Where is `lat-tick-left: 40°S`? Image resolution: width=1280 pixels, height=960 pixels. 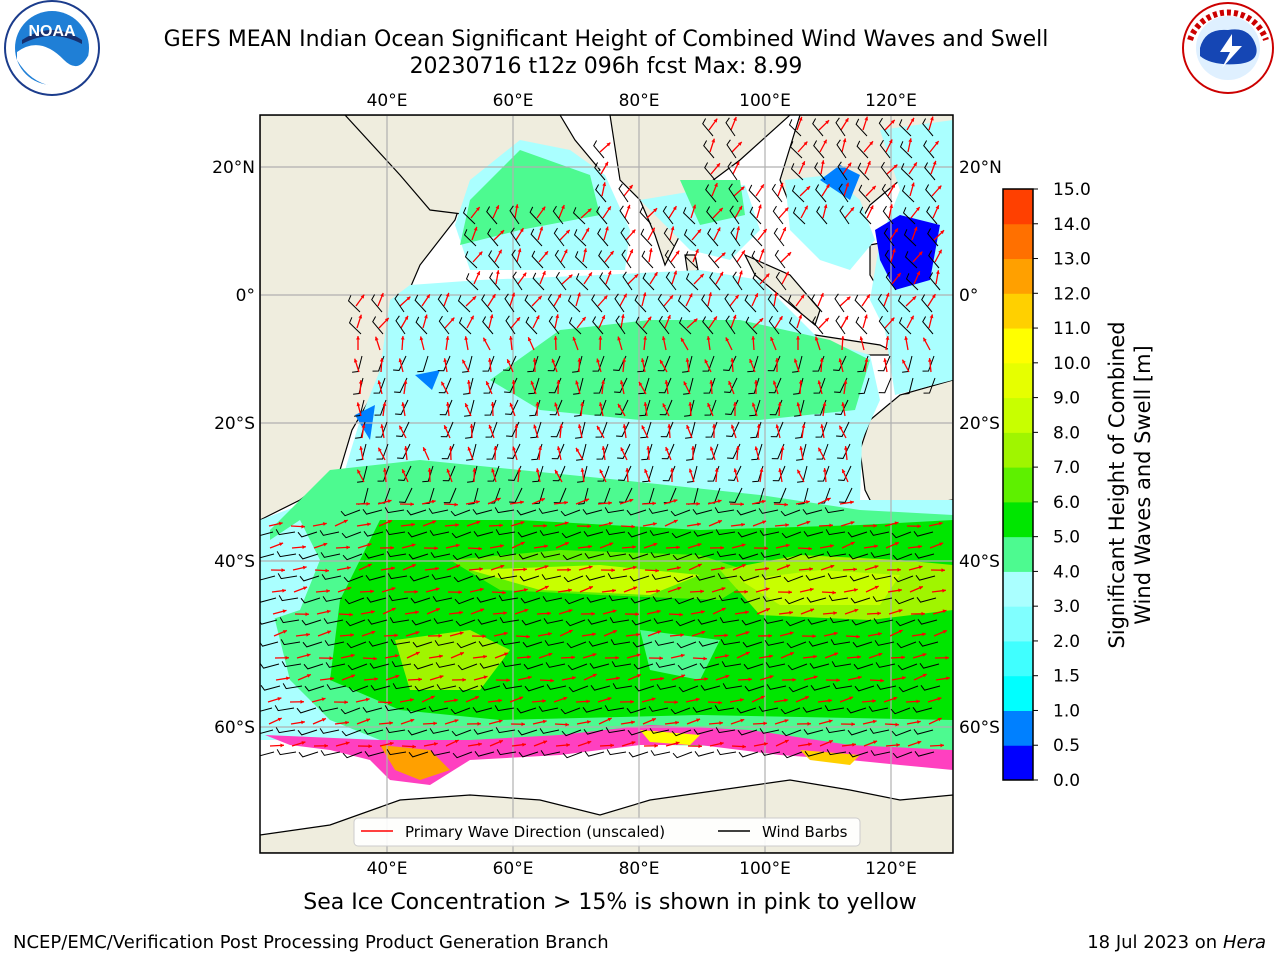
lat-tick-left: 40°S is located at coordinates (234, 562).